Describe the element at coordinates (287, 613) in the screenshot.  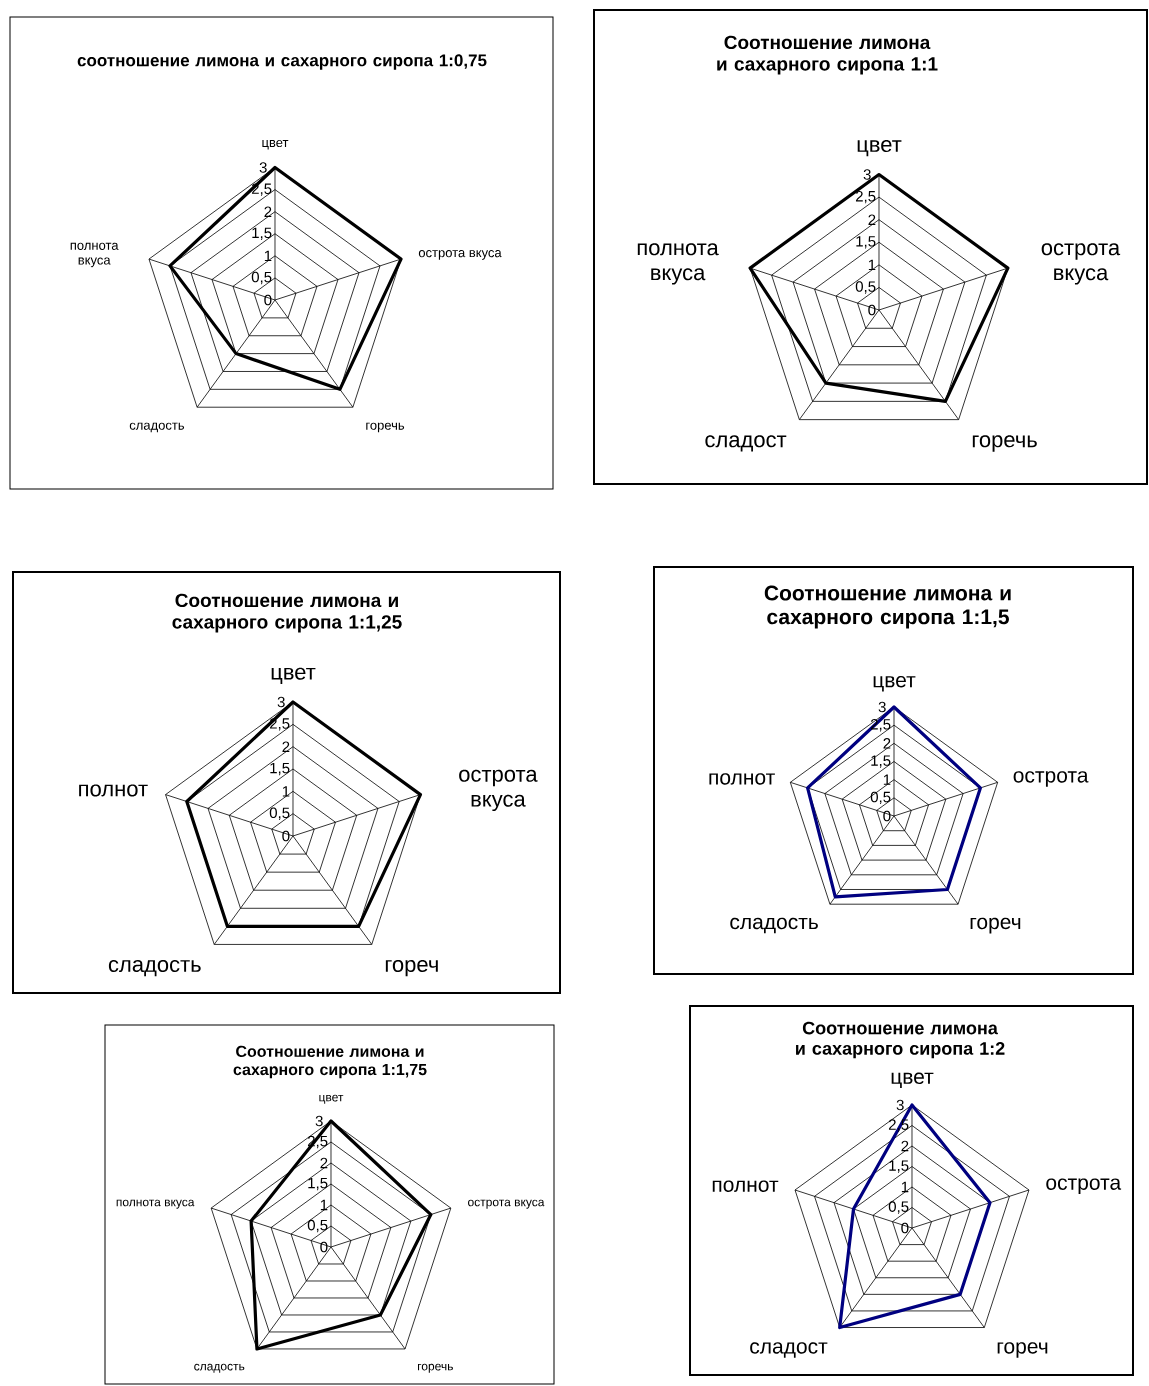
I see `chart-title: Соотношение лимона и сахарного сиропа 1:1,25` at that location.